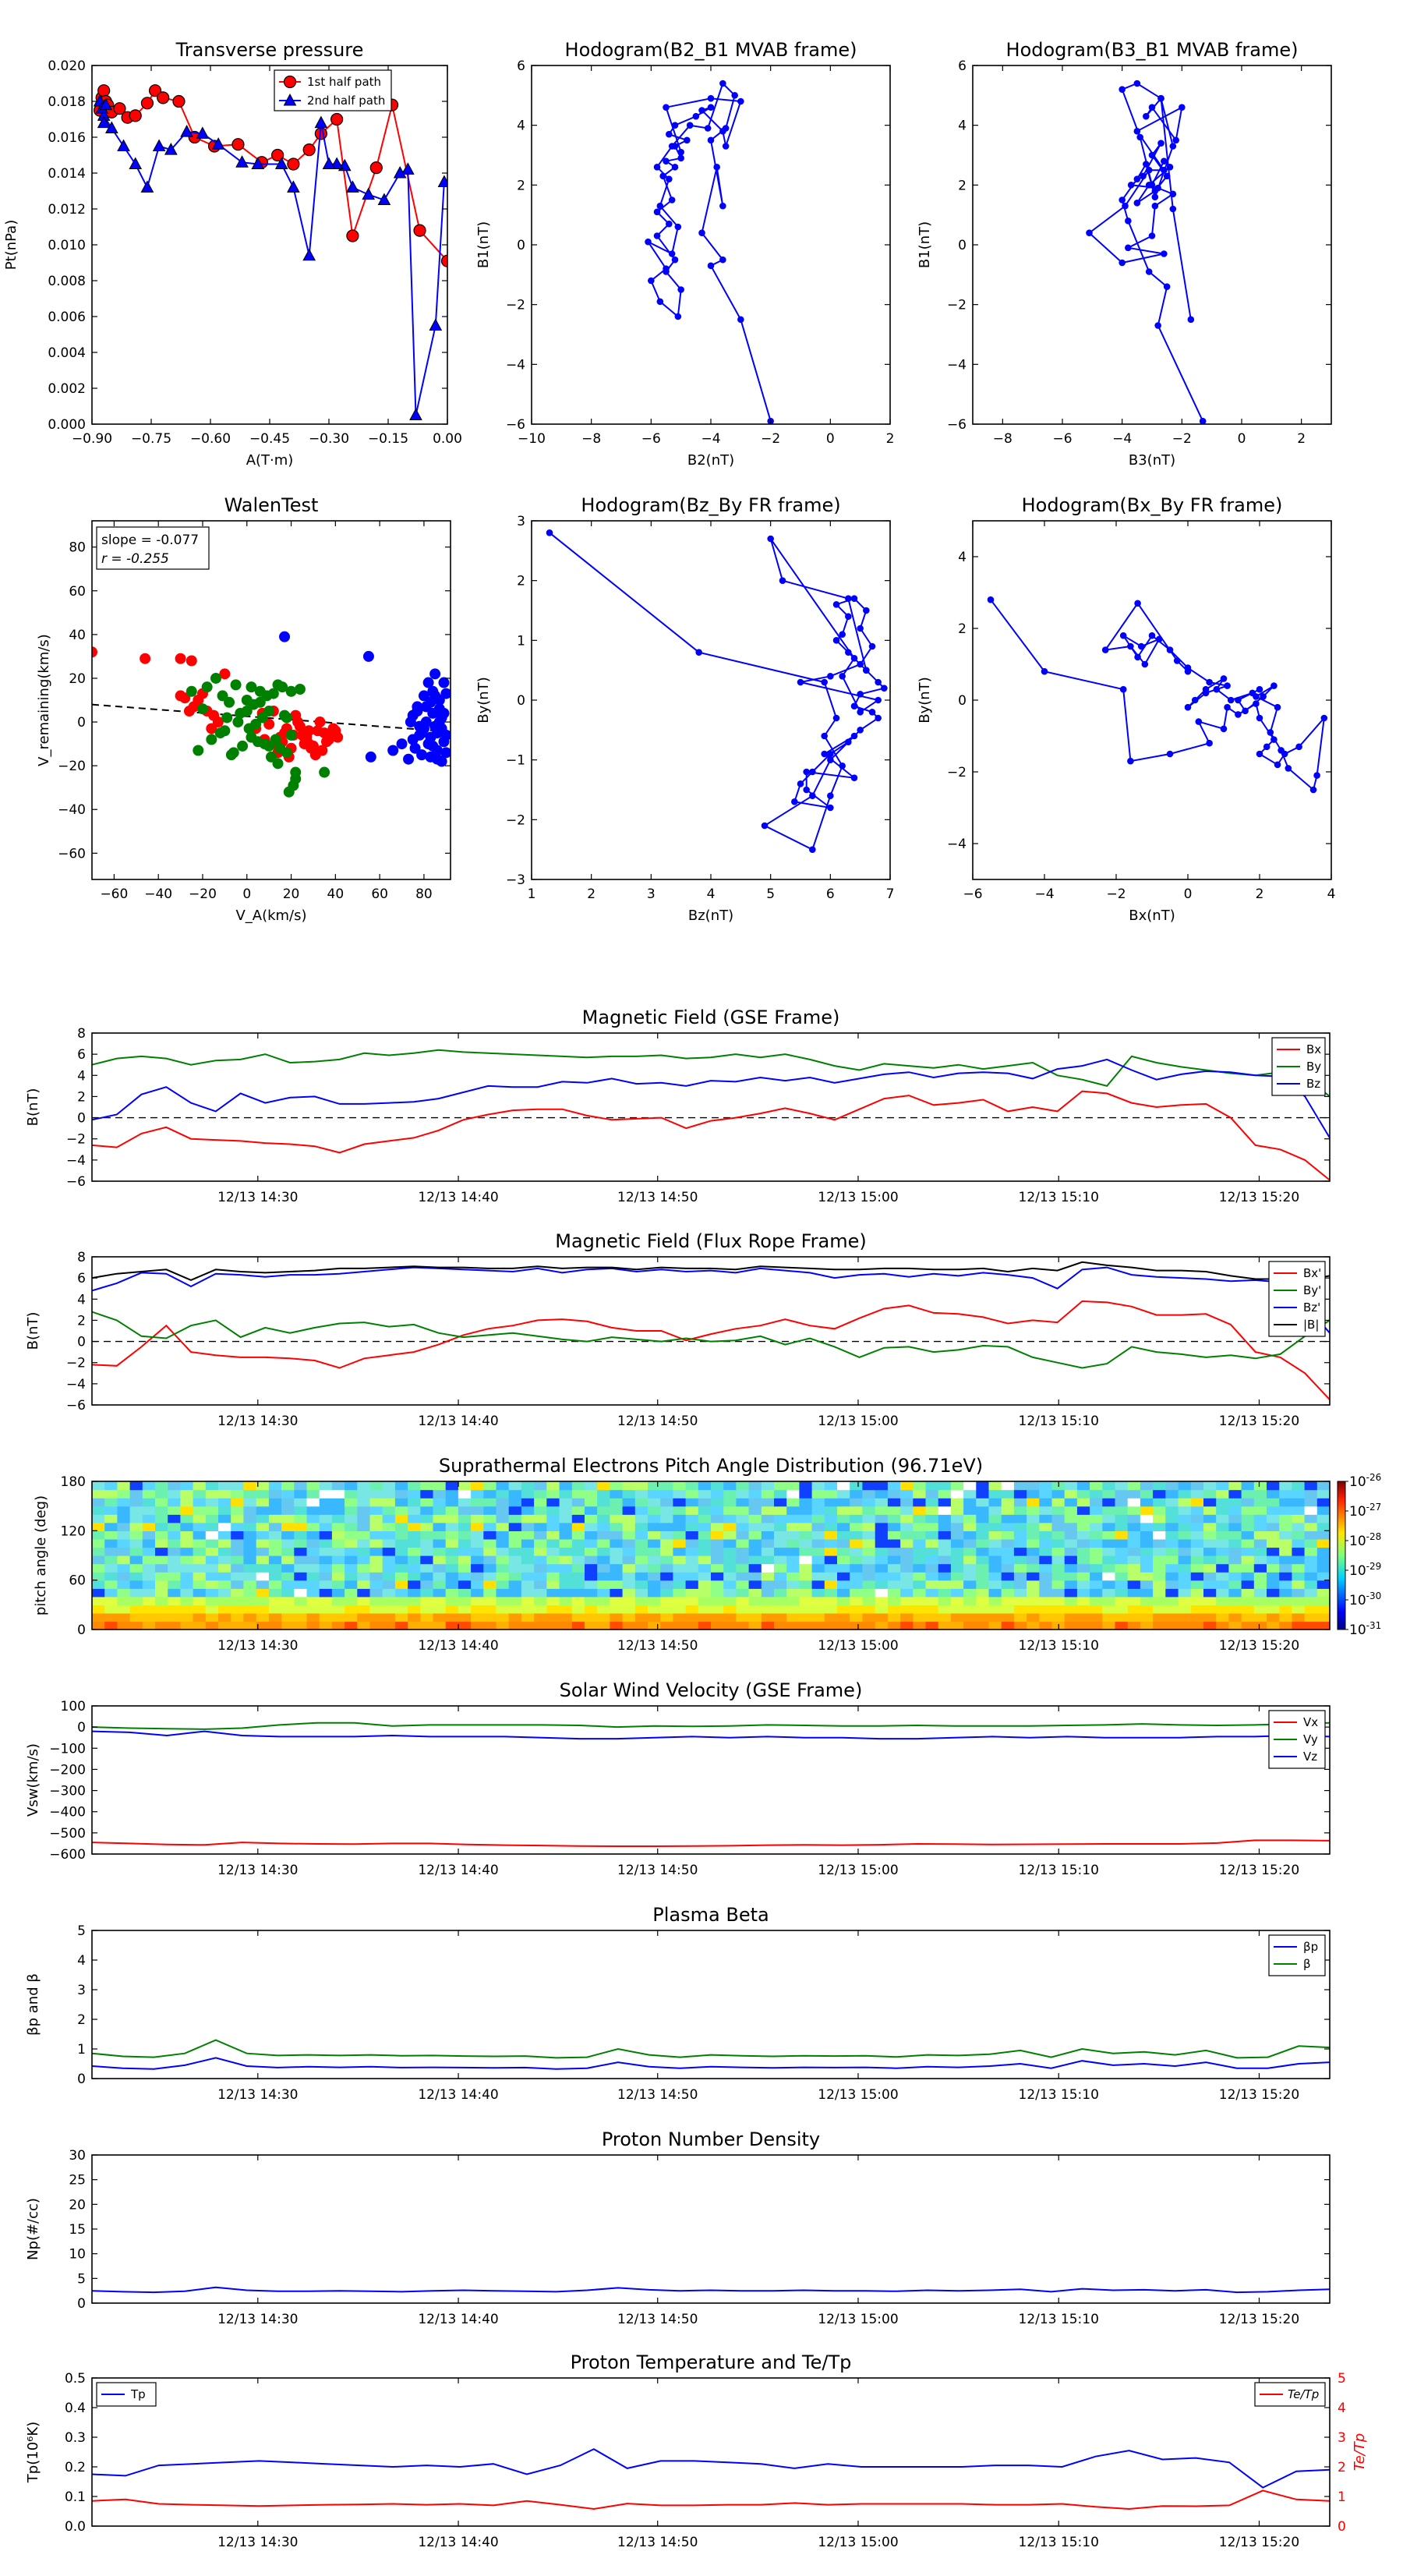 The image size is (1403, 2576). Describe the element at coordinates (711, 2139) in the screenshot. I see `chart-title: Proton Number Density` at that location.